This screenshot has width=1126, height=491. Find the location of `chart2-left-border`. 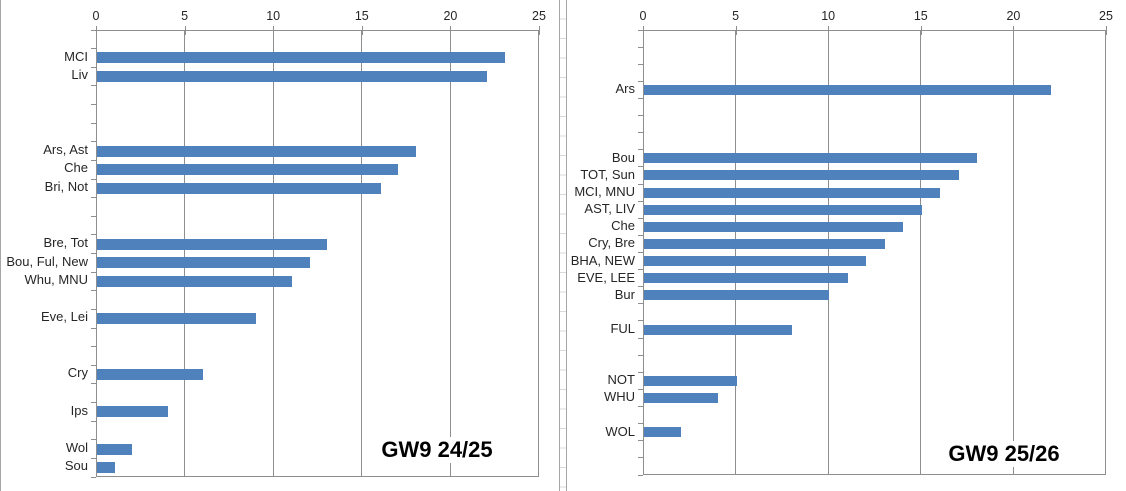

chart2-left-border is located at coordinates (566, 245).